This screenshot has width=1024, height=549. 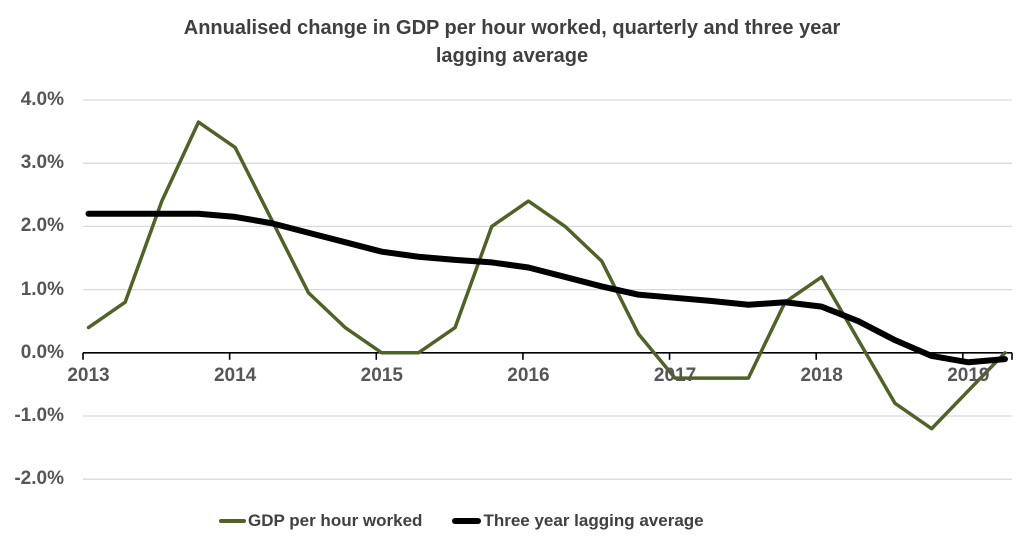 What do you see at coordinates (39, 415) in the screenshot?
I see `y-axis-label: -1.0%` at bounding box center [39, 415].